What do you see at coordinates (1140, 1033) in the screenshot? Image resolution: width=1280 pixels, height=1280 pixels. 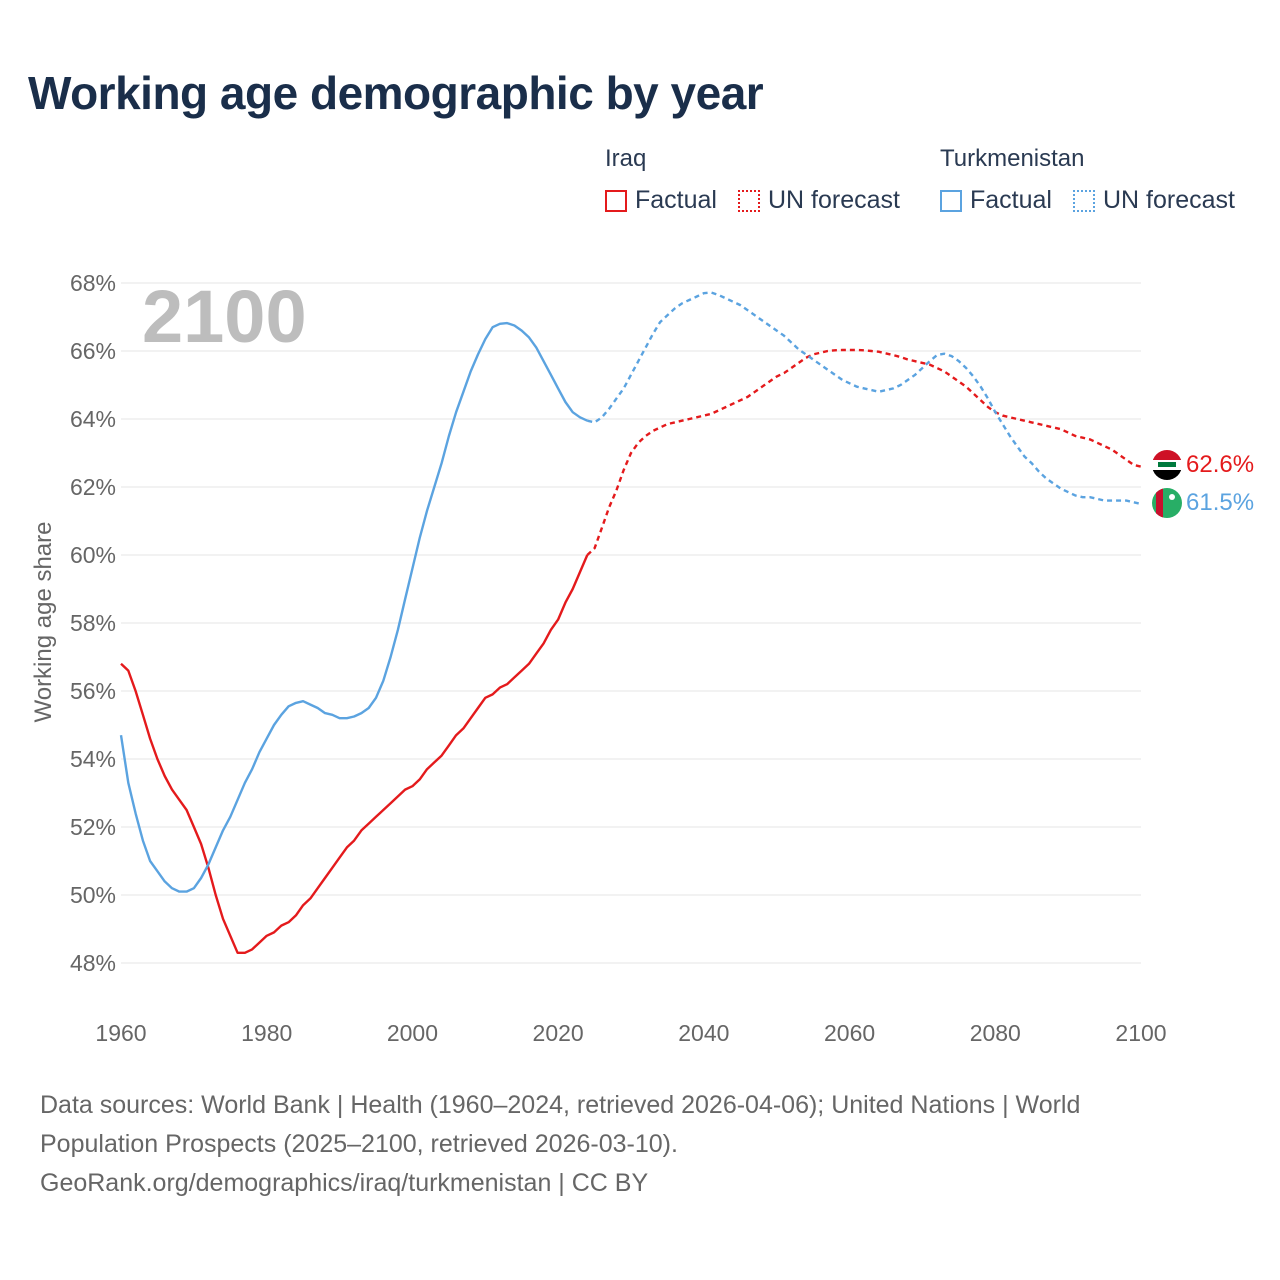 I see `x-tick-label: 2100` at bounding box center [1140, 1033].